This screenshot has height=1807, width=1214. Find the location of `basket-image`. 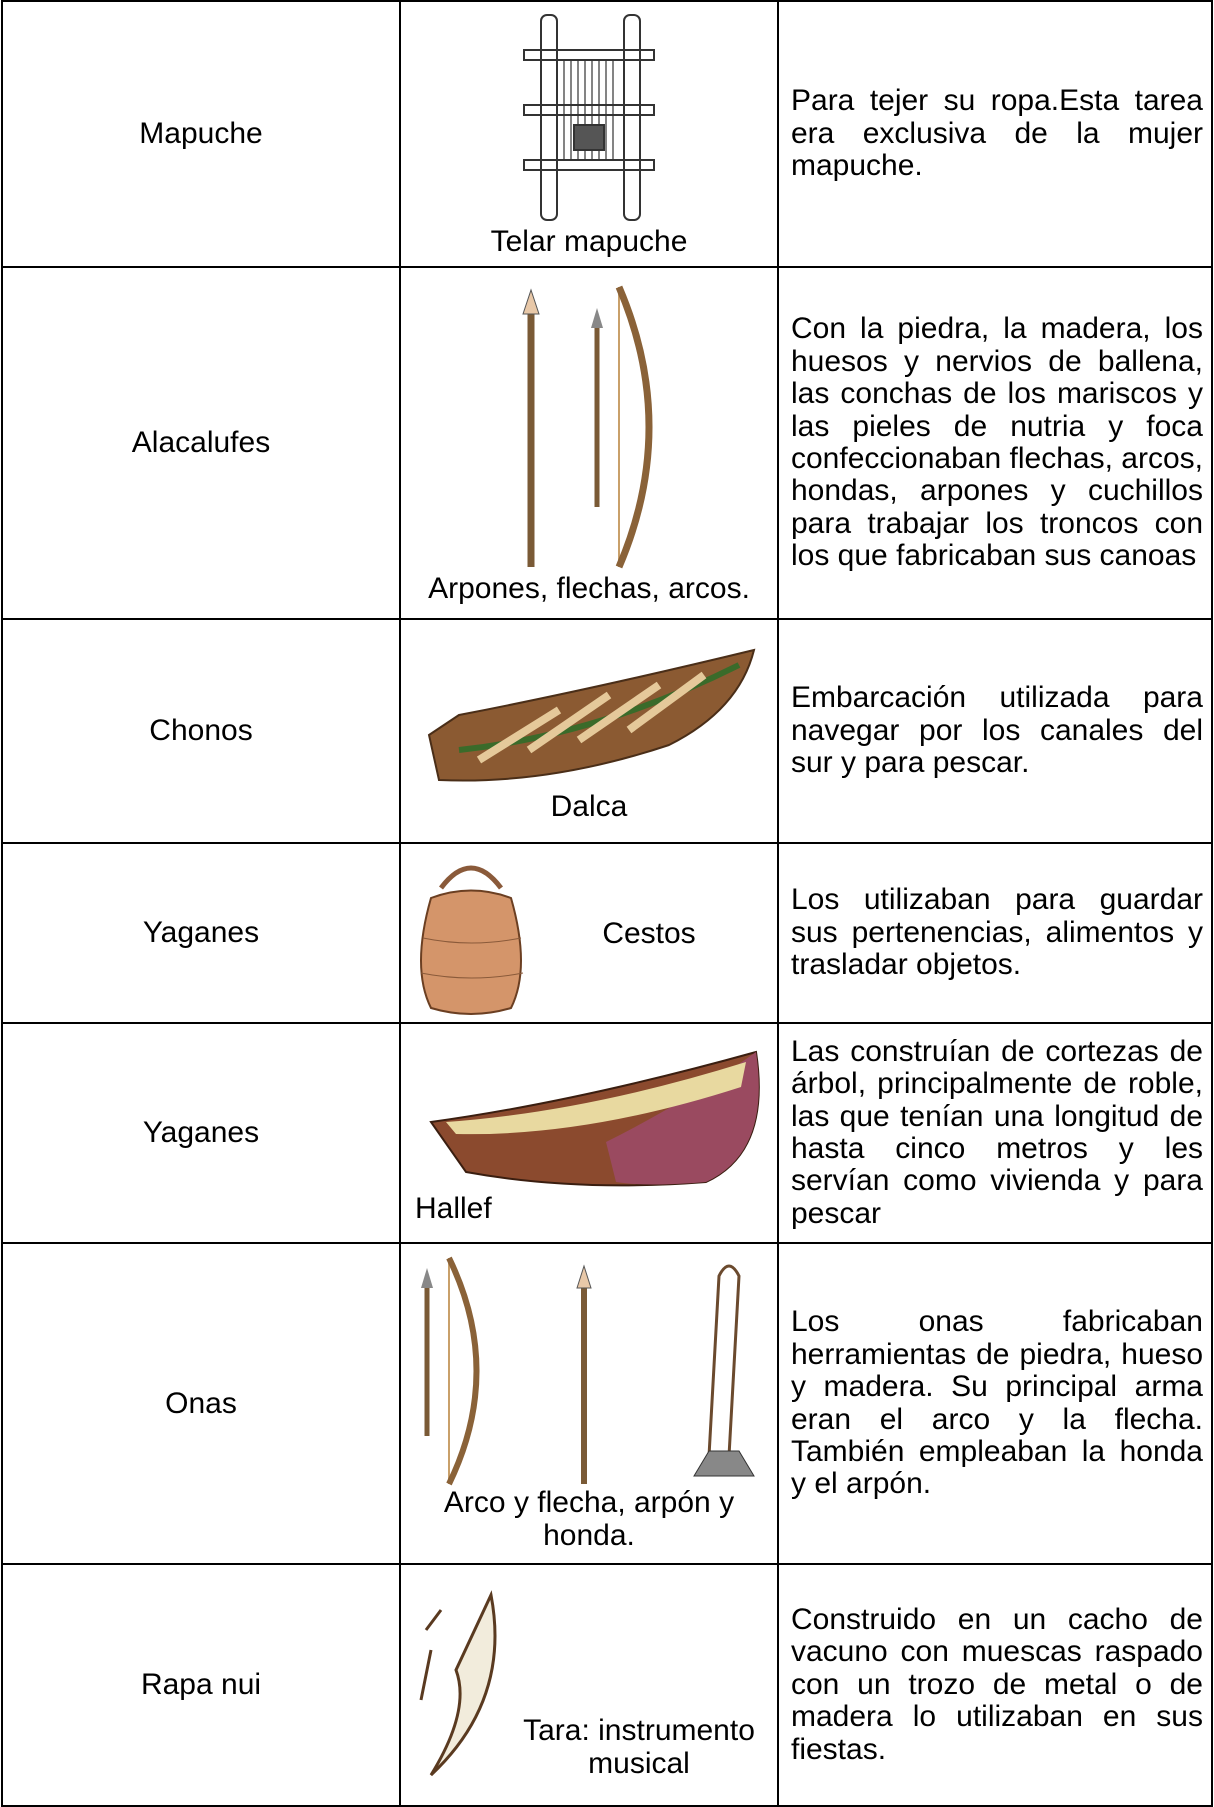

basket-image is located at coordinates (472, 940).